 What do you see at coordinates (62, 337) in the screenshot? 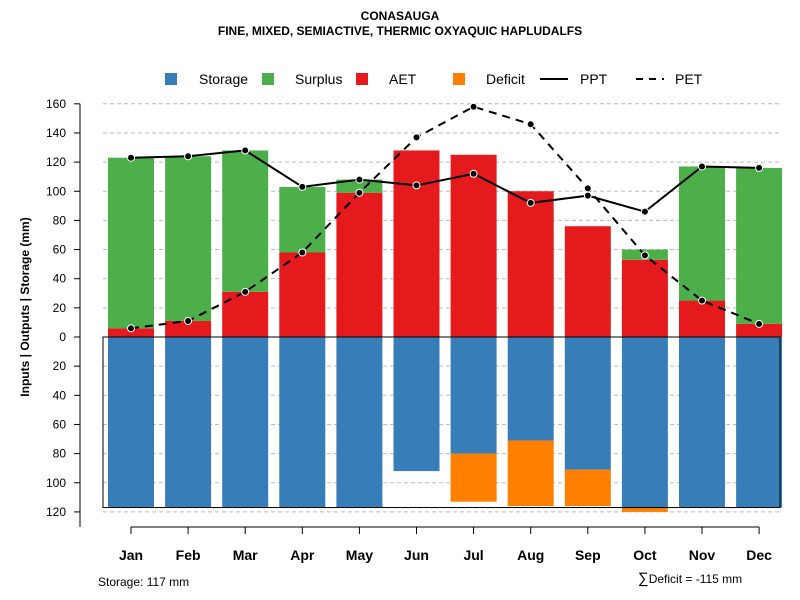
I see `y-tick-label: 0` at bounding box center [62, 337].